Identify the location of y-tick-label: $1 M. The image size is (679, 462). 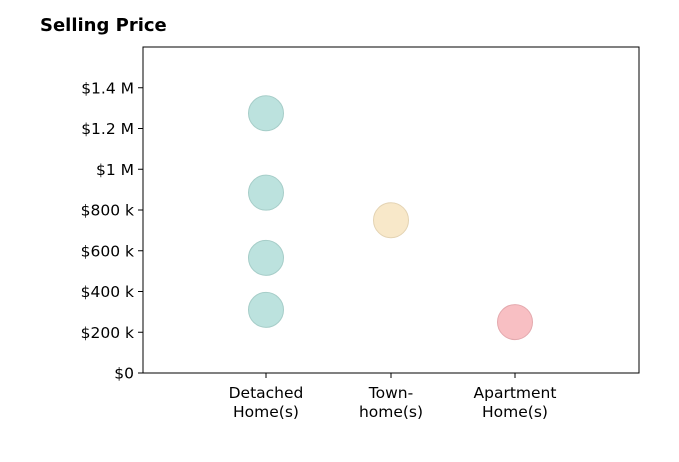
(115, 170).